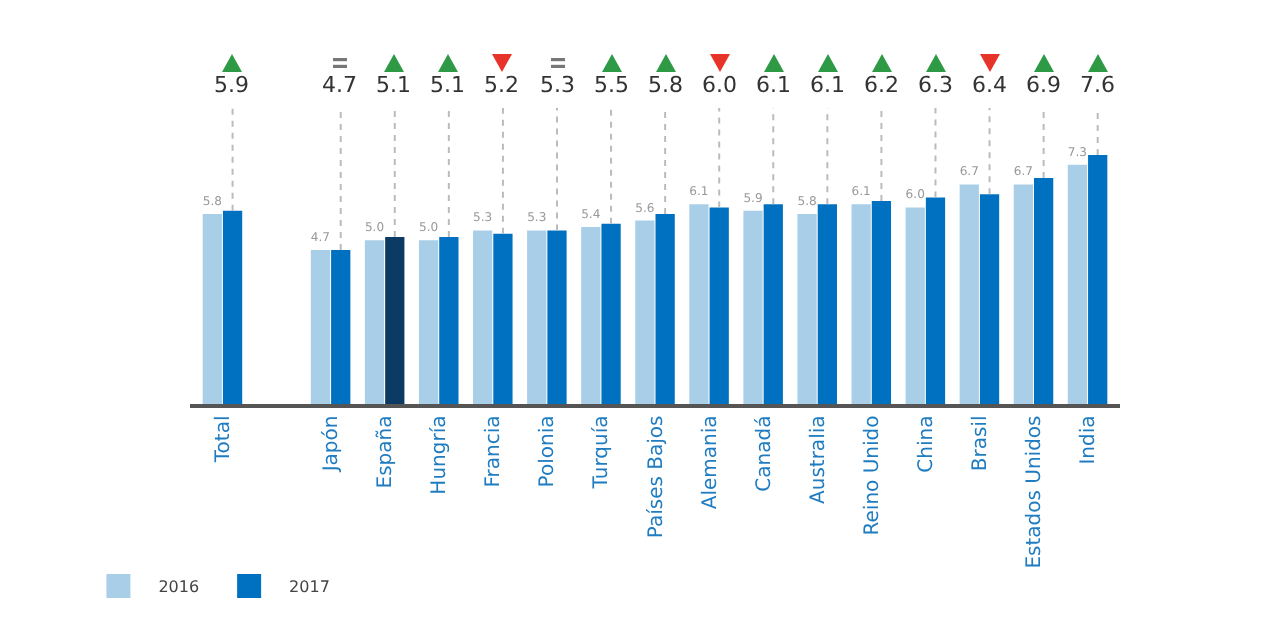  Describe the element at coordinates (1097, 85) in the screenshot. I see `data-label: 7.6` at that location.